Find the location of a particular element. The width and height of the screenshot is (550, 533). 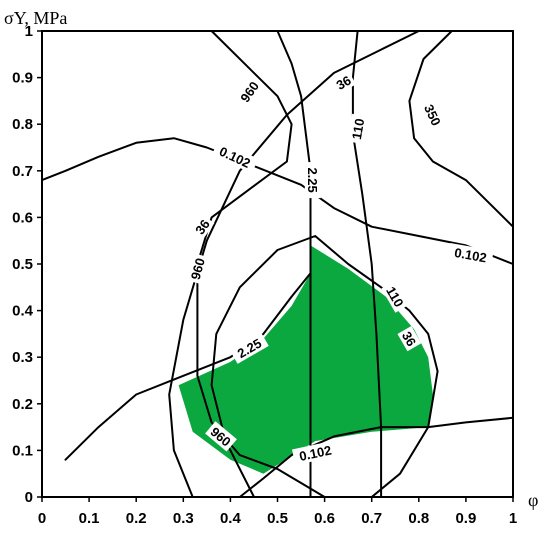

y-tick-label: 0.2 is located at coordinates (22, 404).